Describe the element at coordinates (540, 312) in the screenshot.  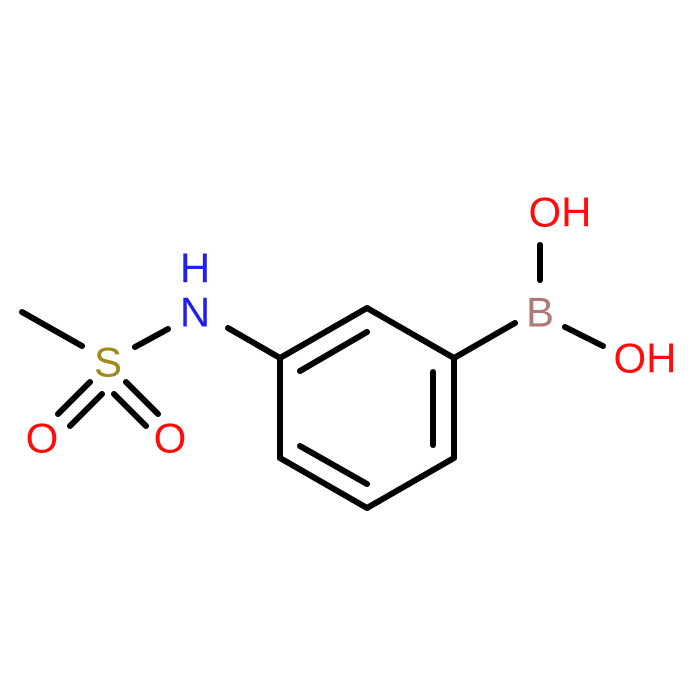
I see `atom-label: B` at that location.